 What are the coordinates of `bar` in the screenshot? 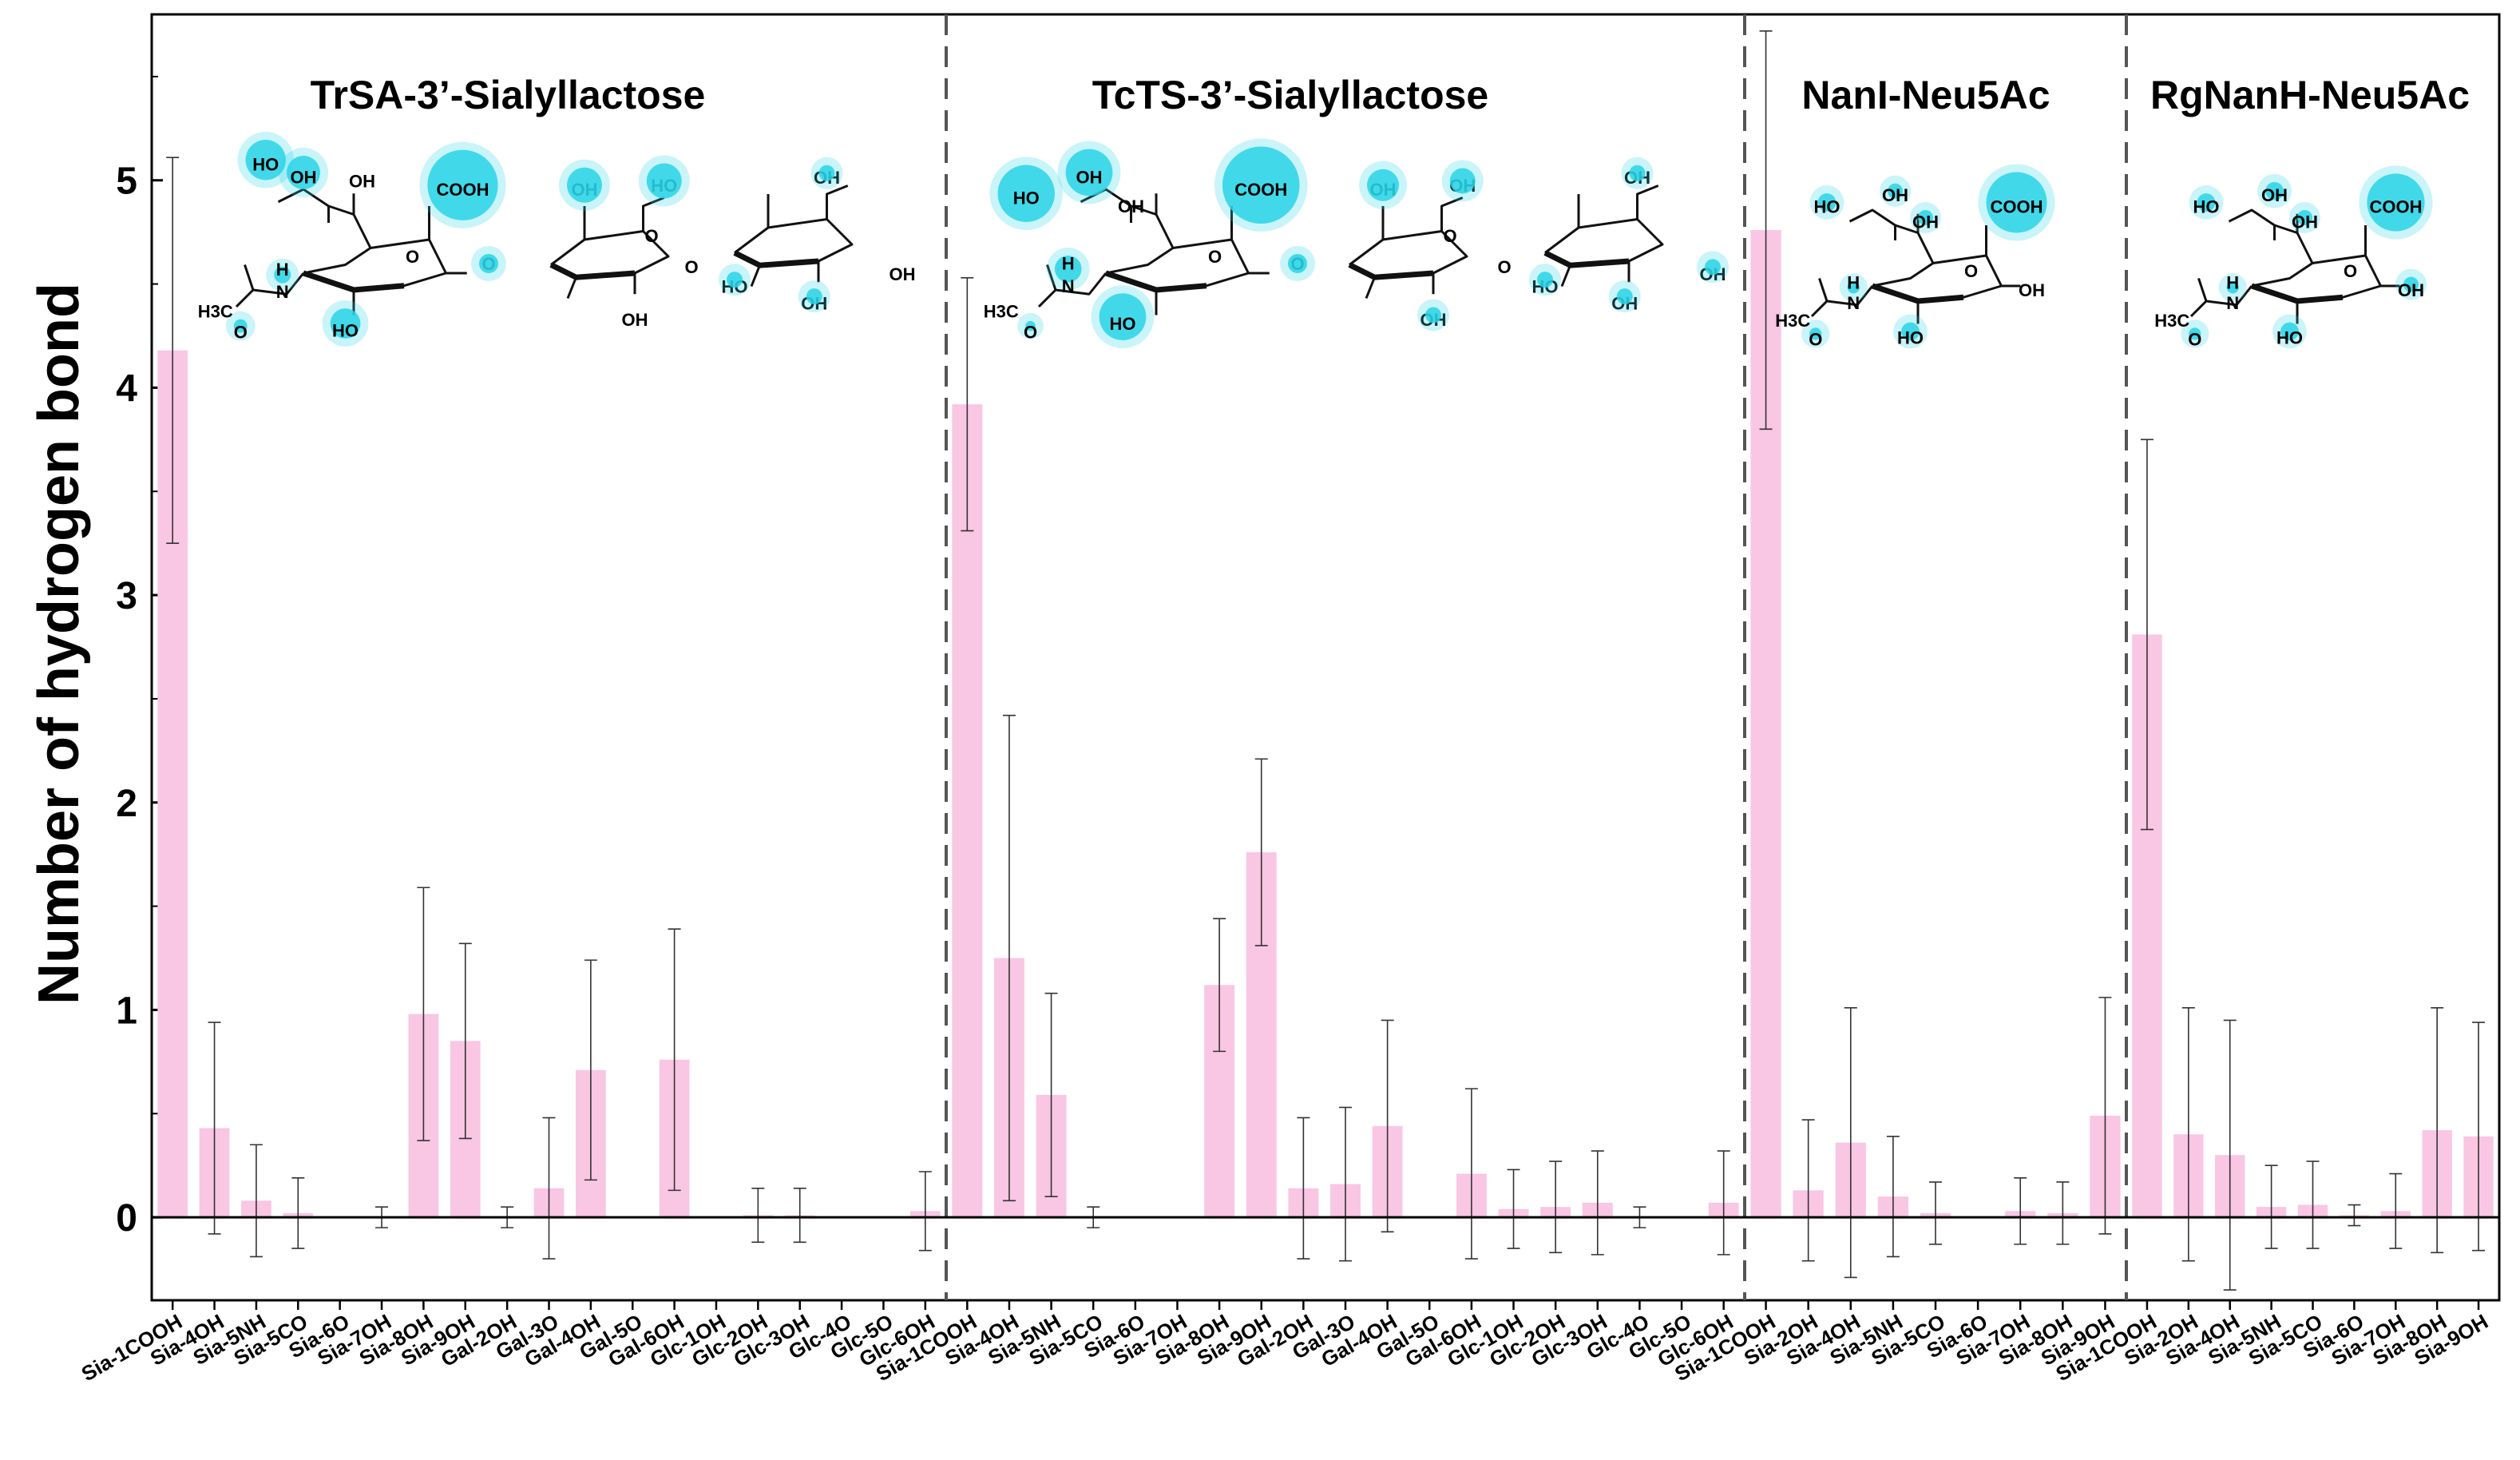 It's located at (967, 811).